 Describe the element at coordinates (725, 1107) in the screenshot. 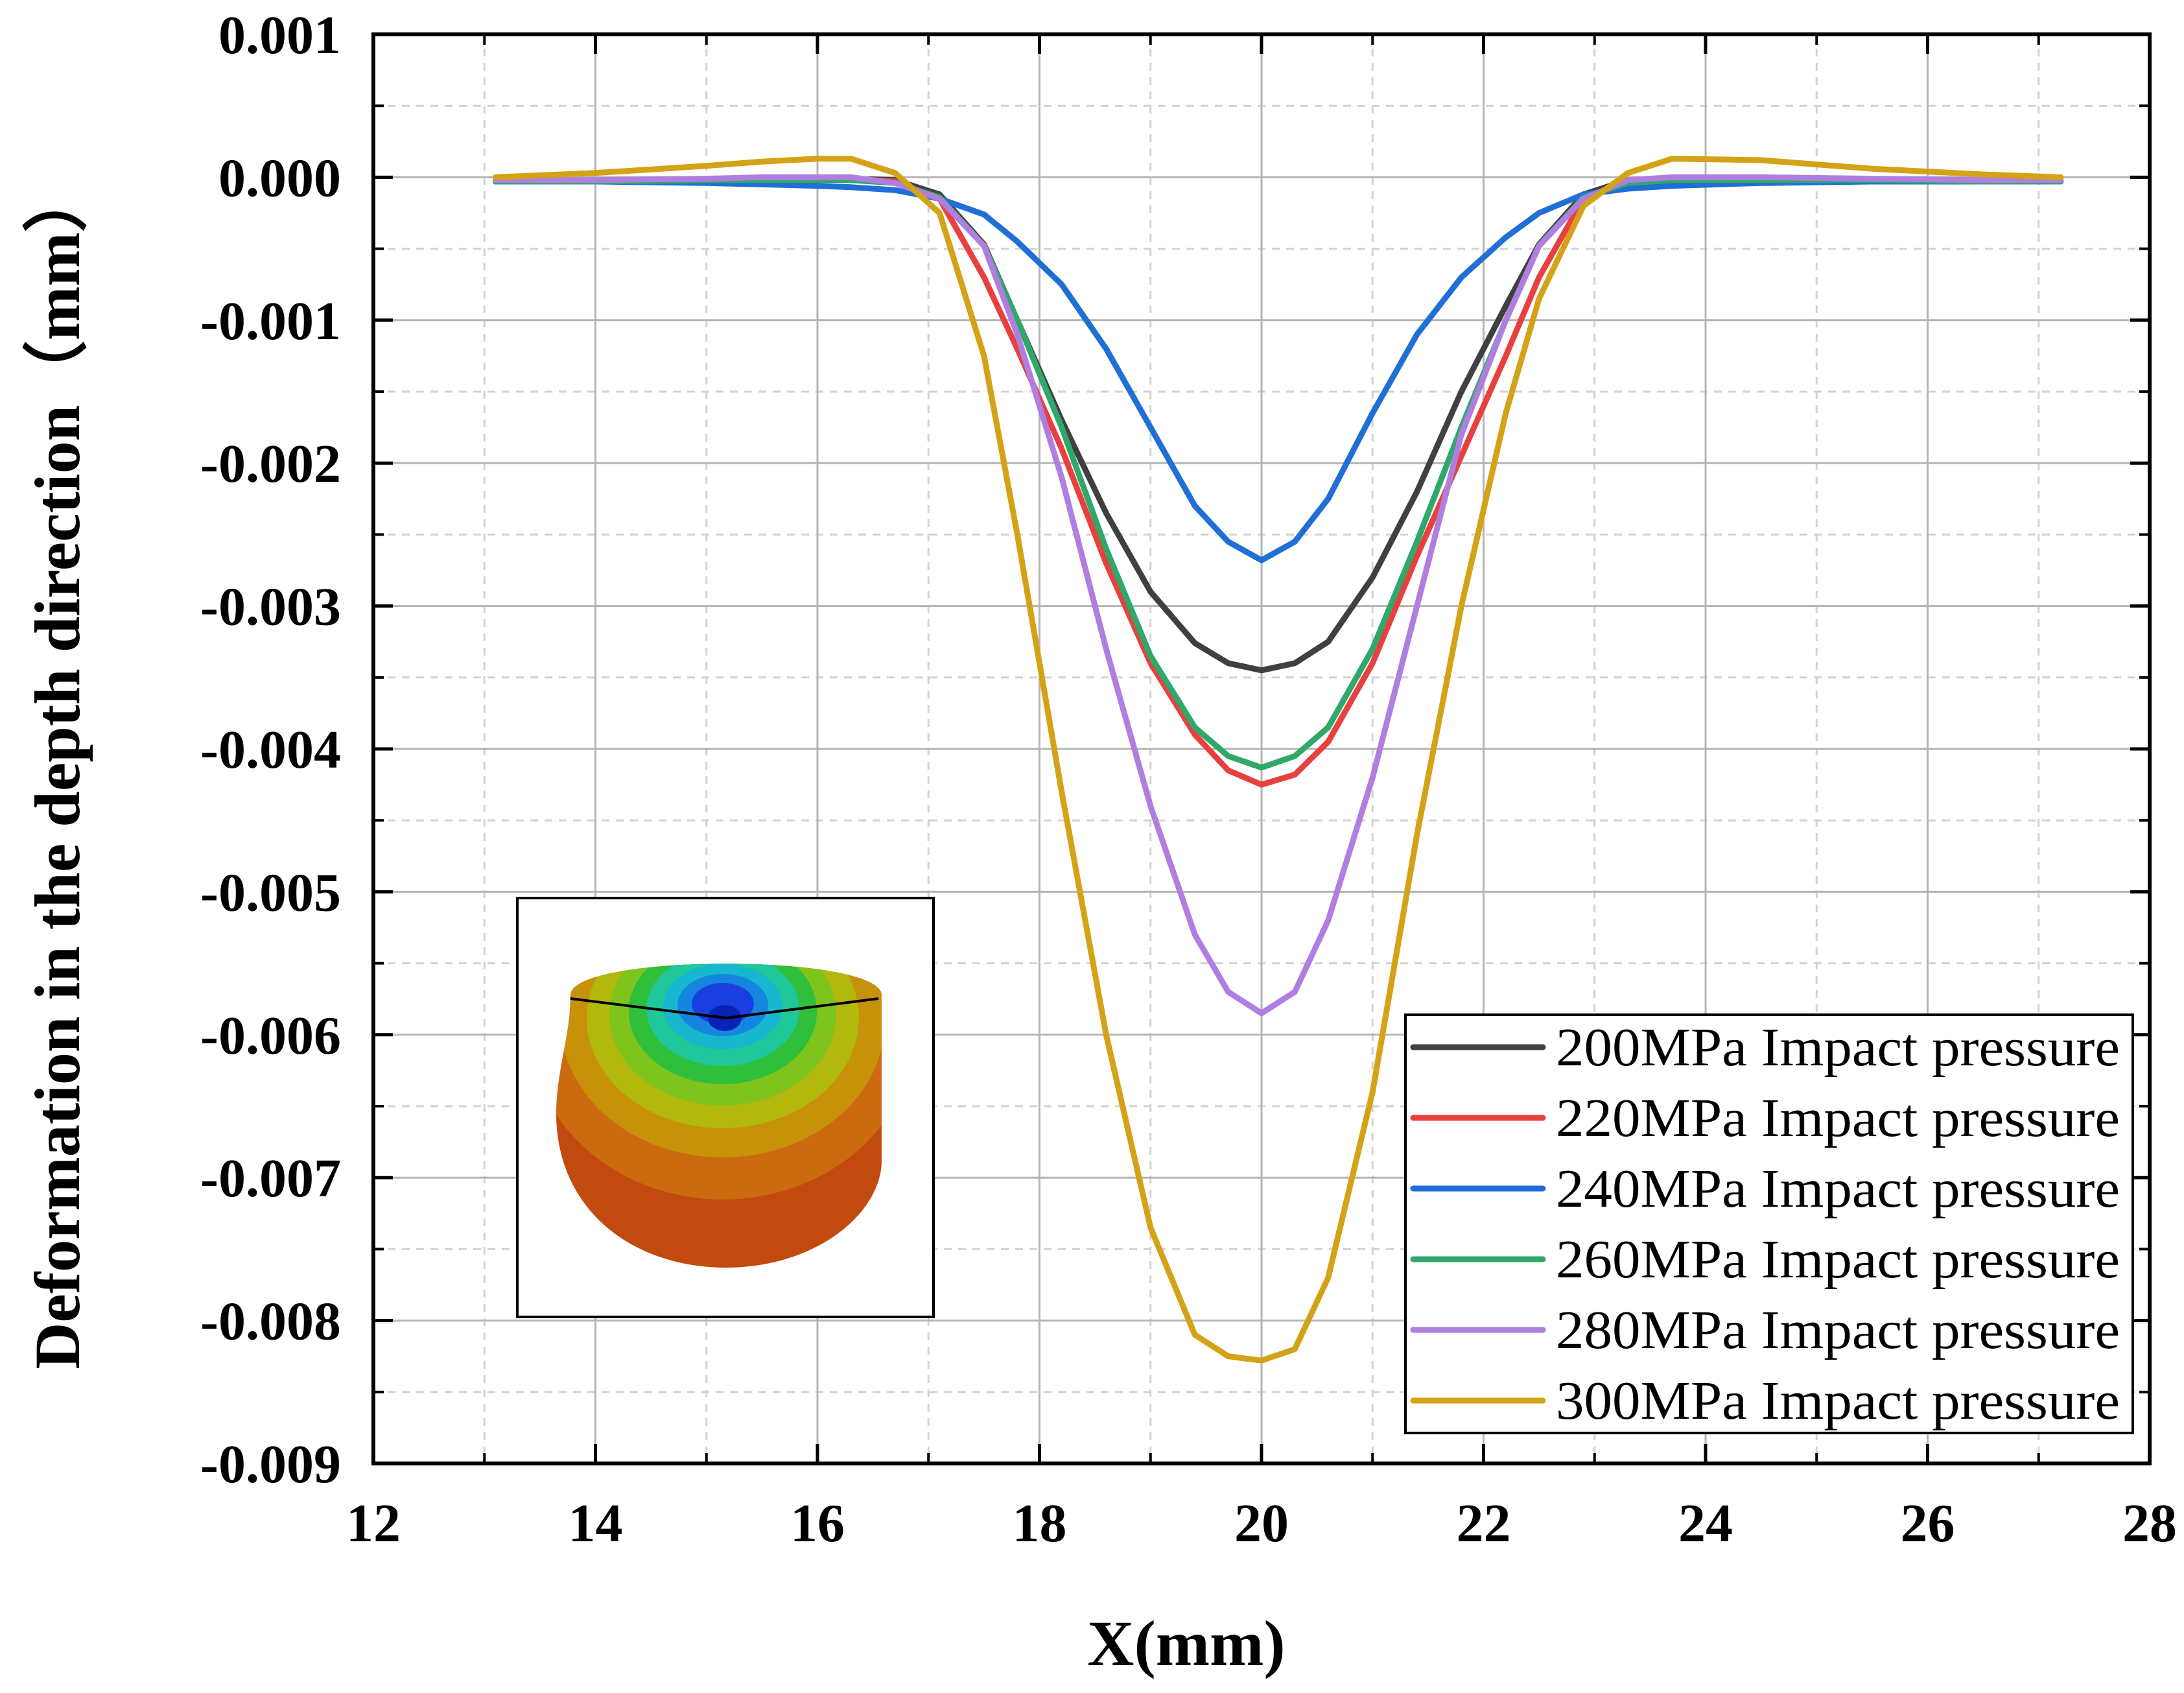

I see `contour-inset` at that location.